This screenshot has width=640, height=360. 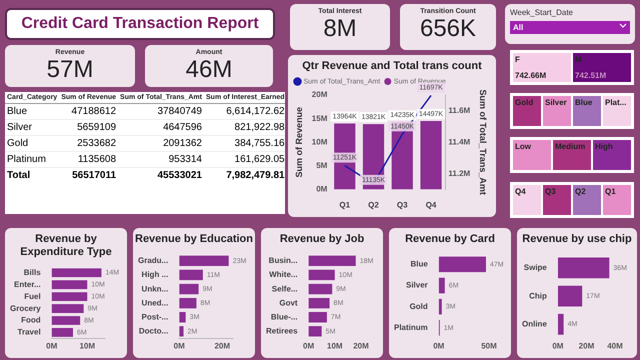 What do you see at coordinates (411, 327) in the screenshot?
I see `y-tick-label: Platinum` at bounding box center [411, 327].